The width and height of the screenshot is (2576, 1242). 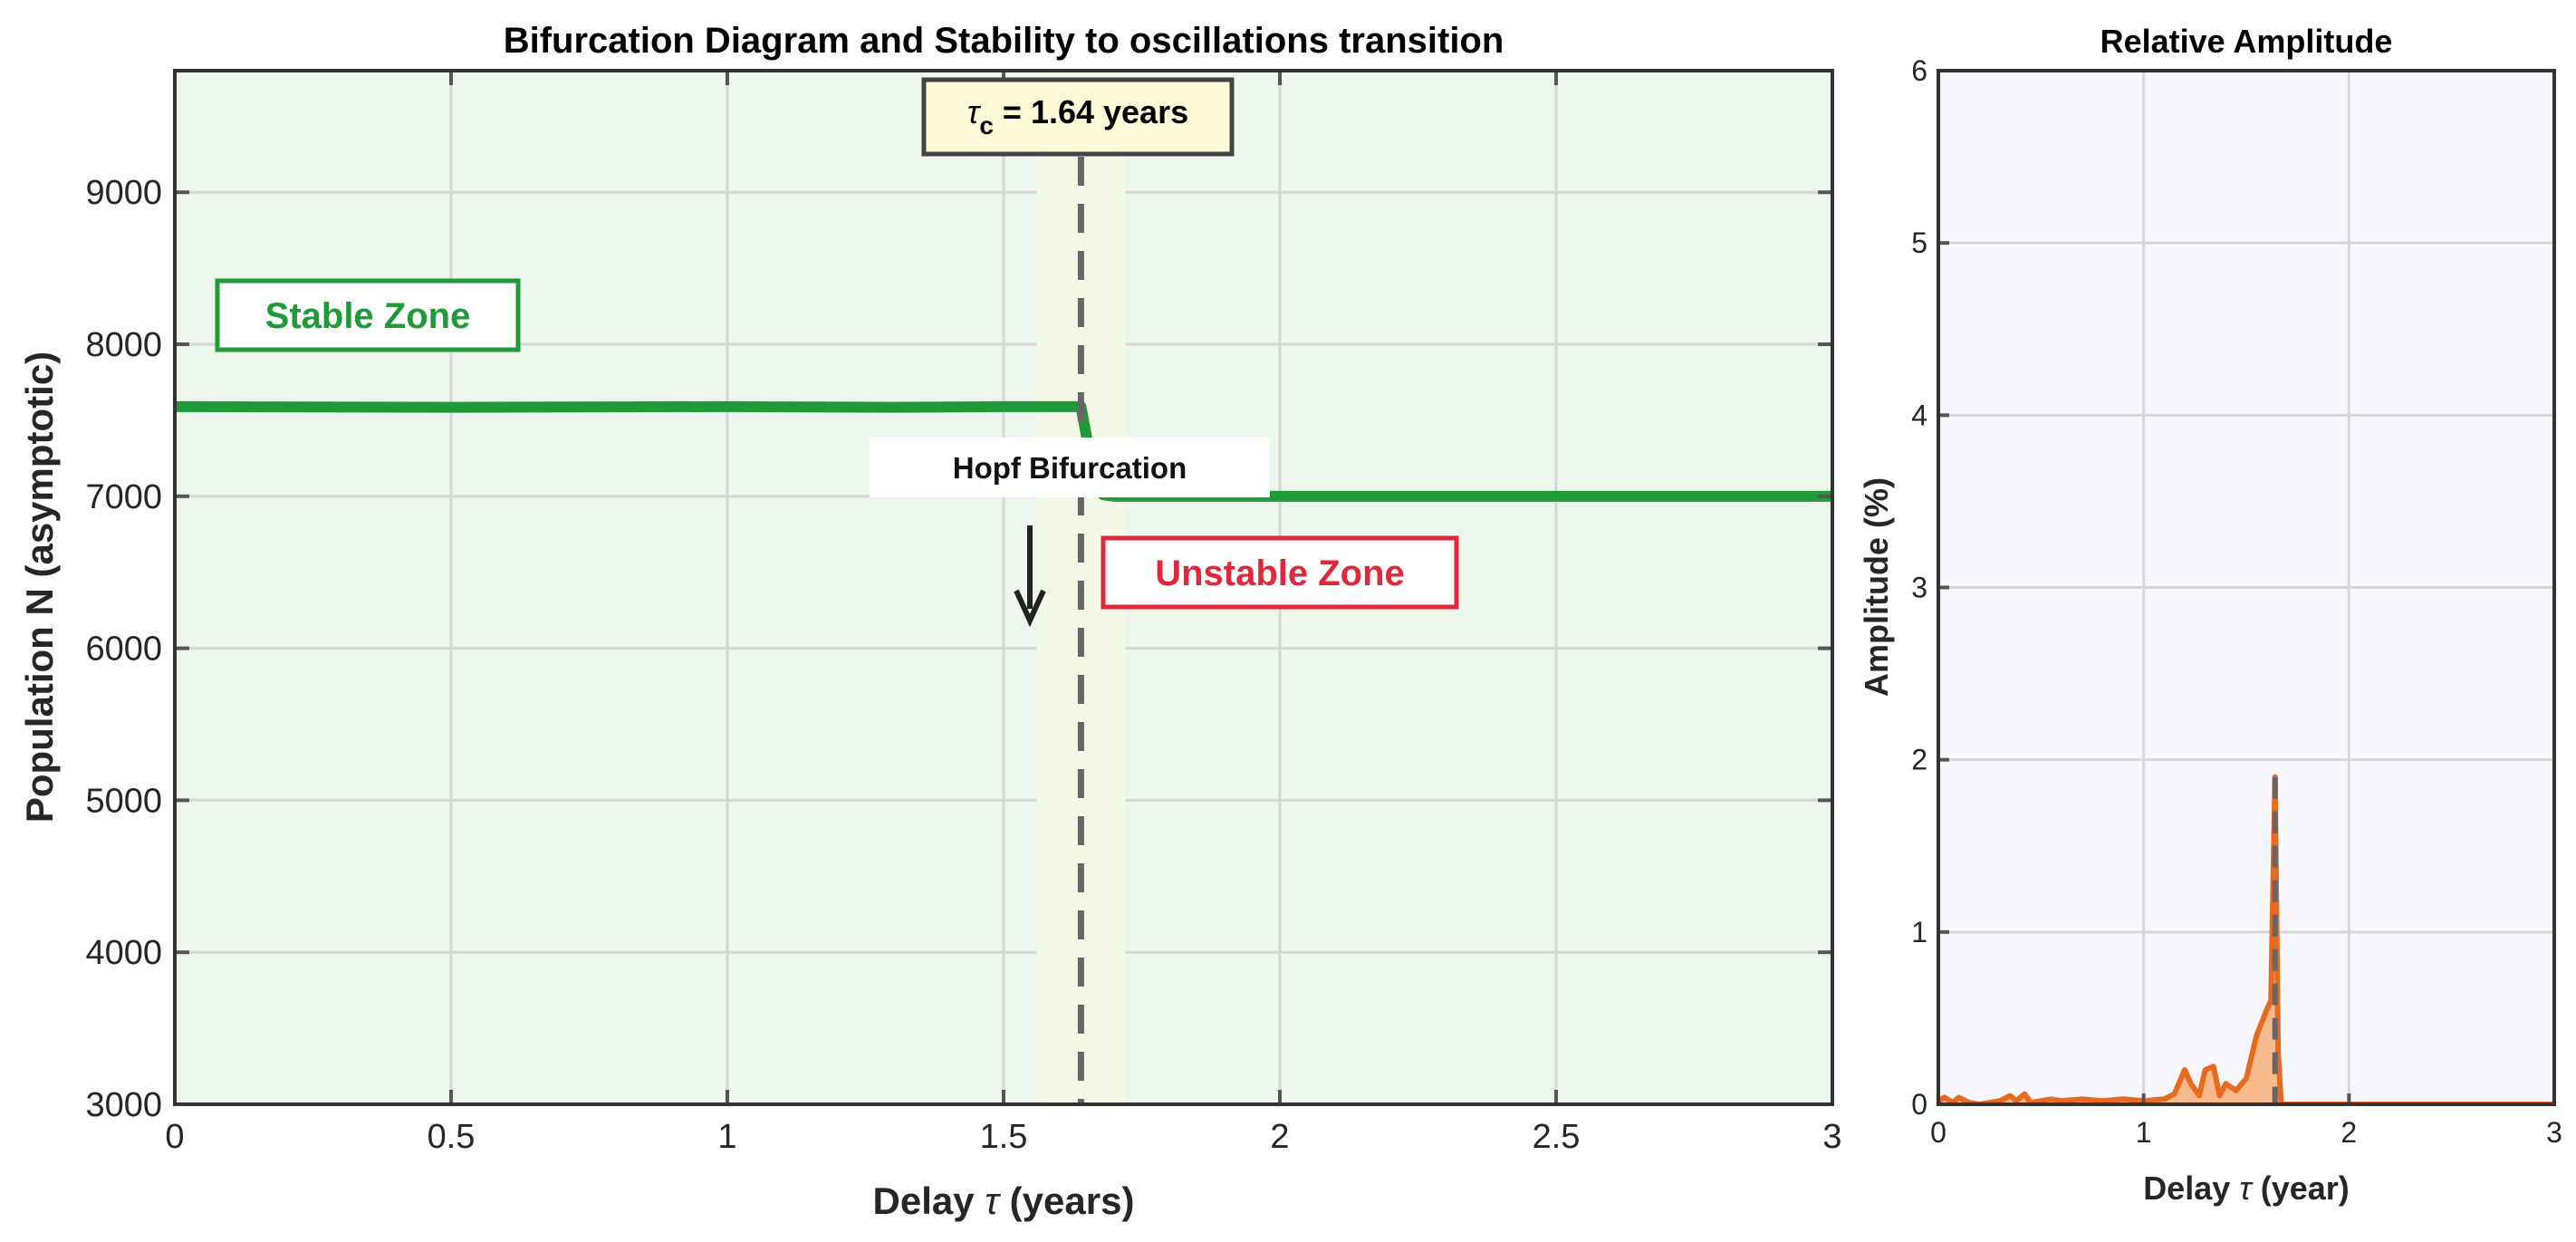 I want to click on bifurcation-y-label: Population N (asymptotic), so click(x=39, y=587).